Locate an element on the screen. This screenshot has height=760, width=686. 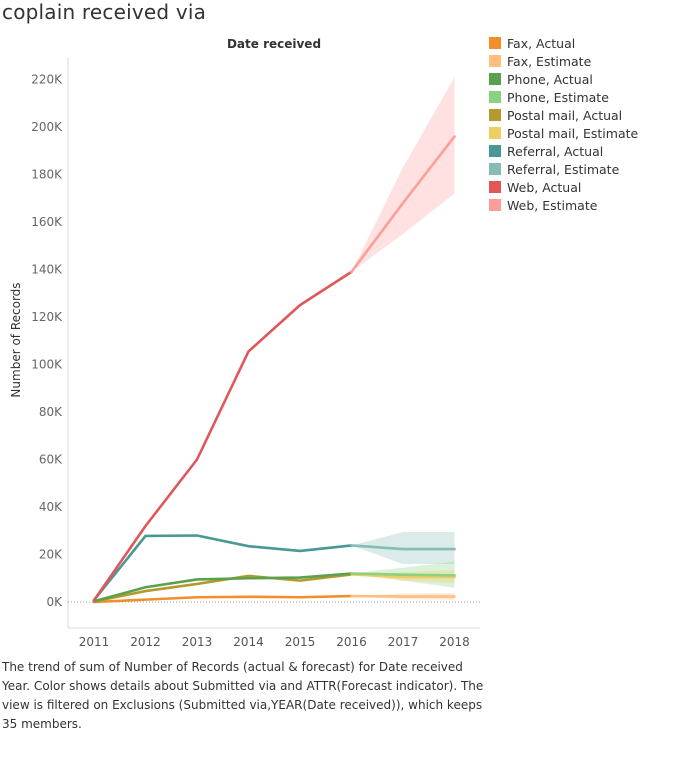
y-tick-label: 100K is located at coordinates (47, 365).